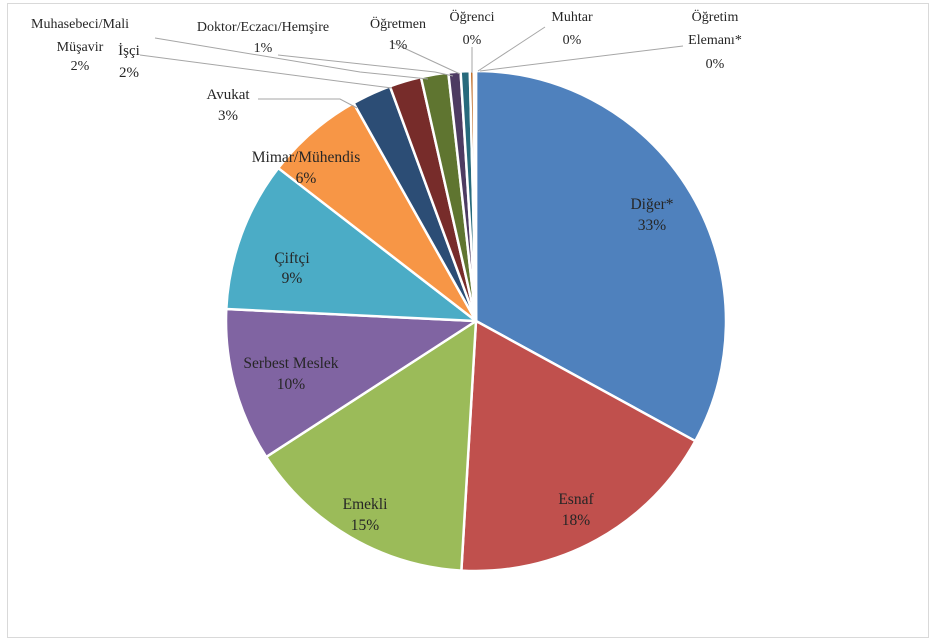 The height and width of the screenshot is (643, 934). I want to click on leader-line-ogretim, so click(581, 58).